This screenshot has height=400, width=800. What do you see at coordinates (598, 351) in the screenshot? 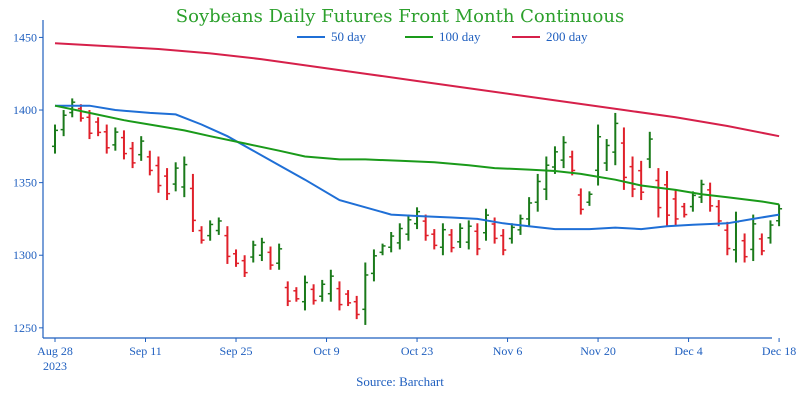
I see `x-tick-label: Nov 20` at bounding box center [598, 351].